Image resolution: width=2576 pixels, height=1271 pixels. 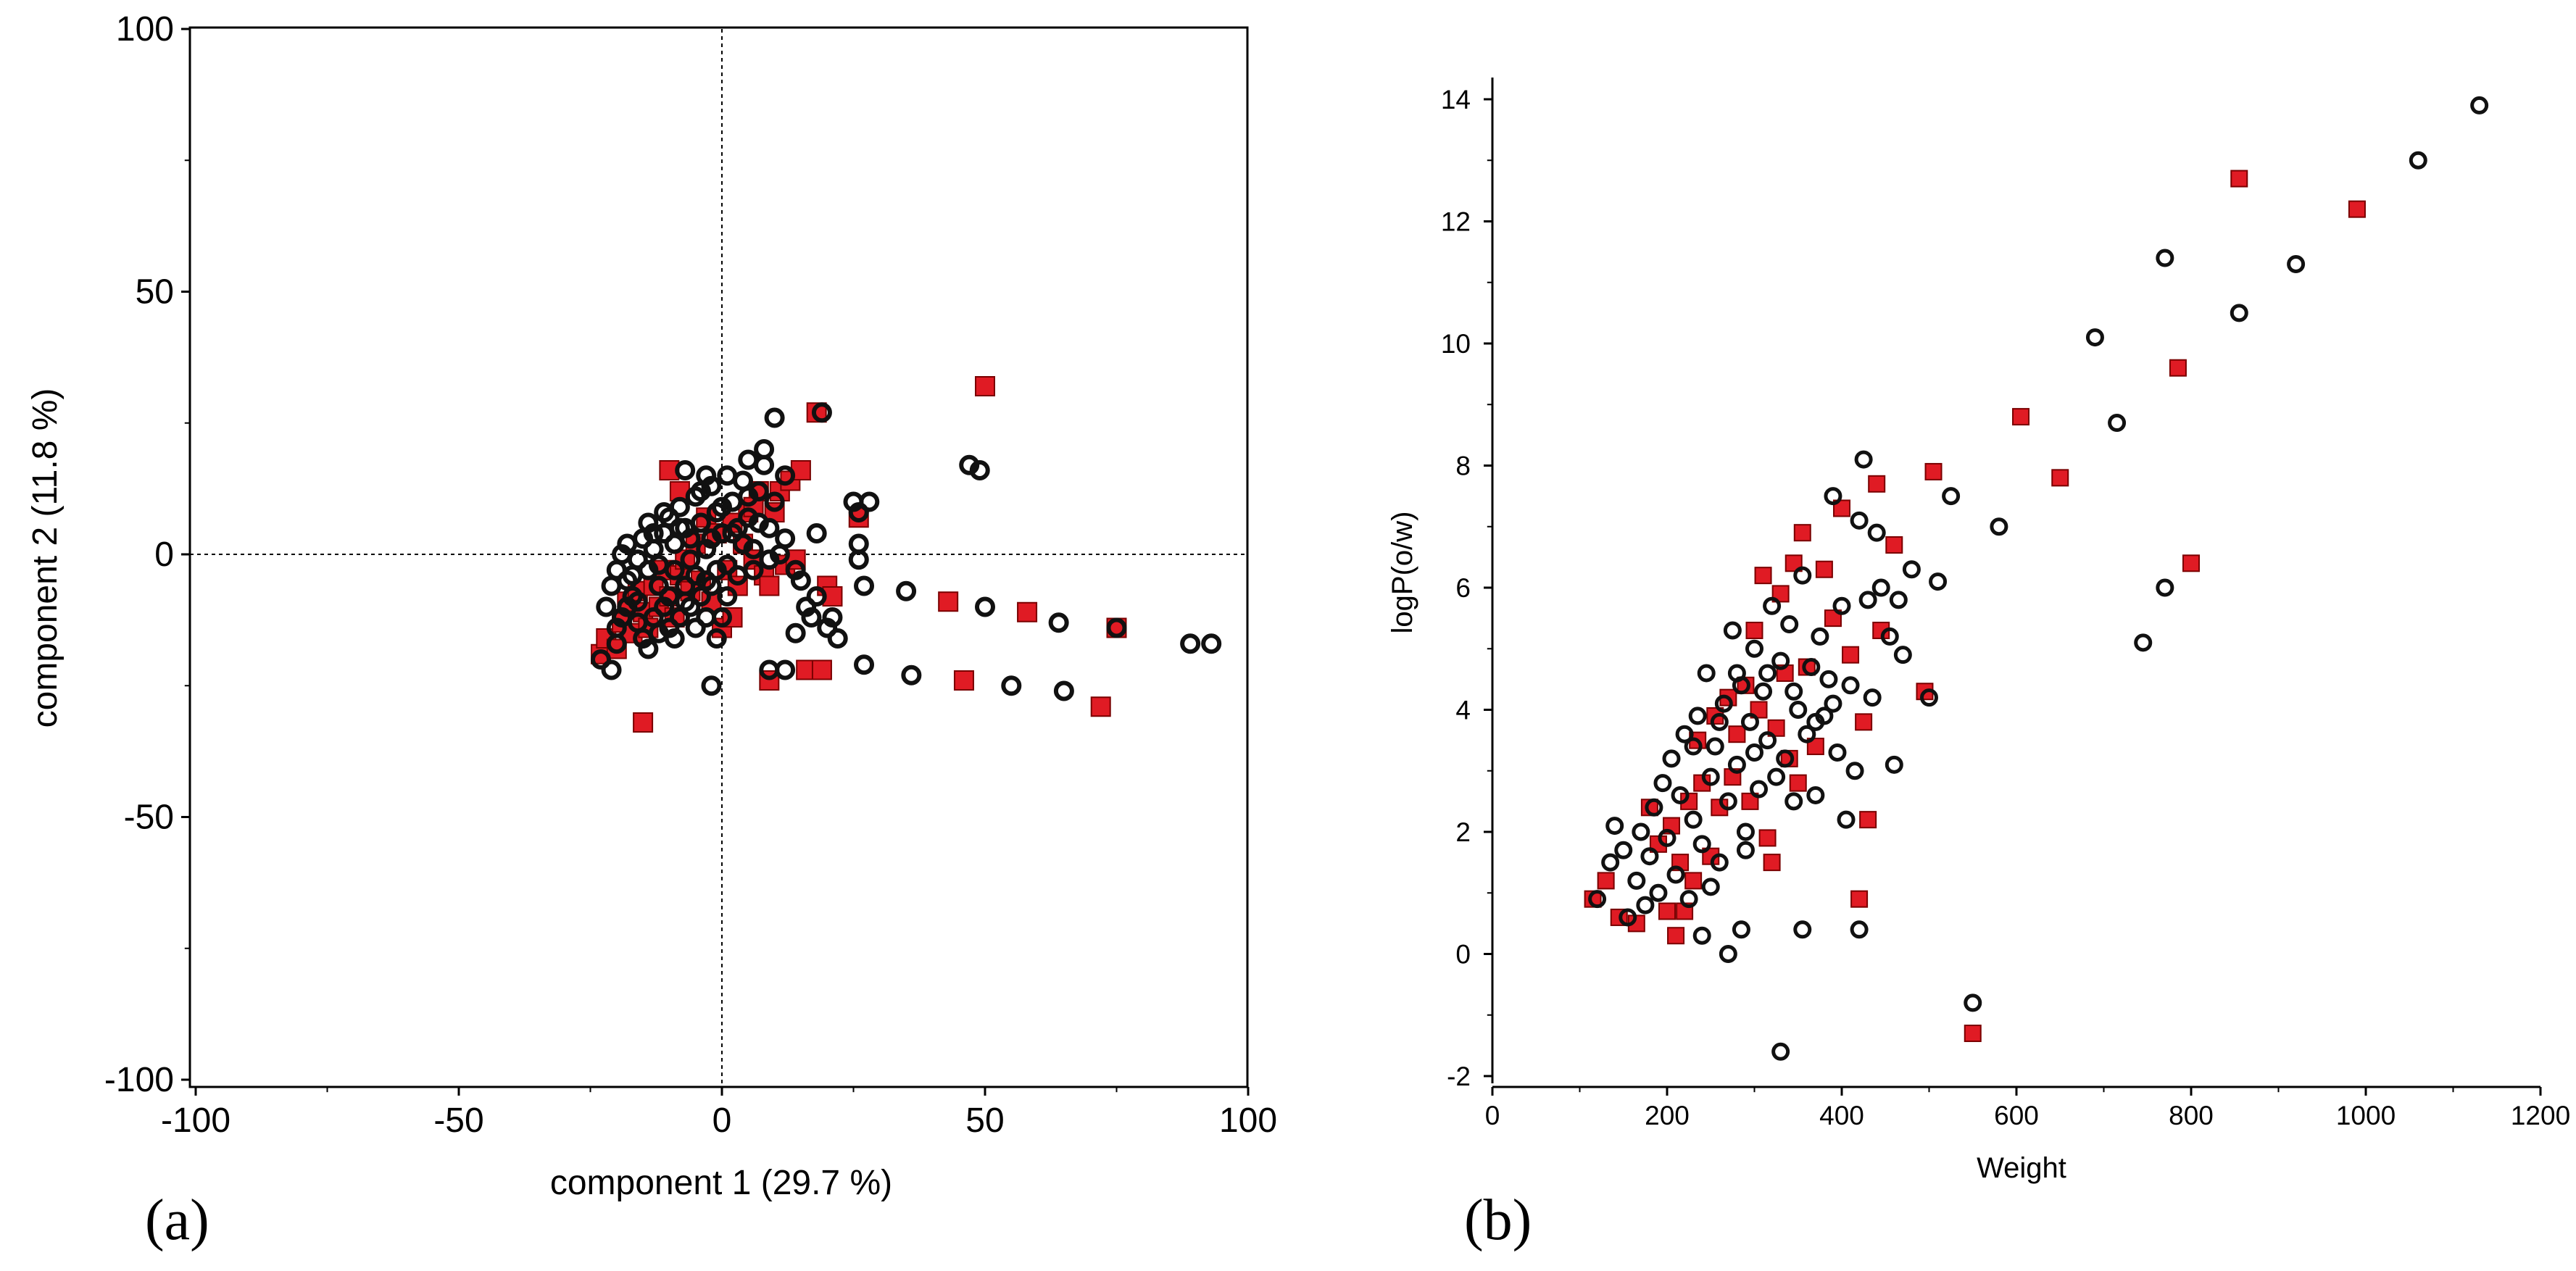 What do you see at coordinates (1402, 573) in the screenshot?
I see `panel-b-y-axis-label: logP(o/w)` at bounding box center [1402, 573].